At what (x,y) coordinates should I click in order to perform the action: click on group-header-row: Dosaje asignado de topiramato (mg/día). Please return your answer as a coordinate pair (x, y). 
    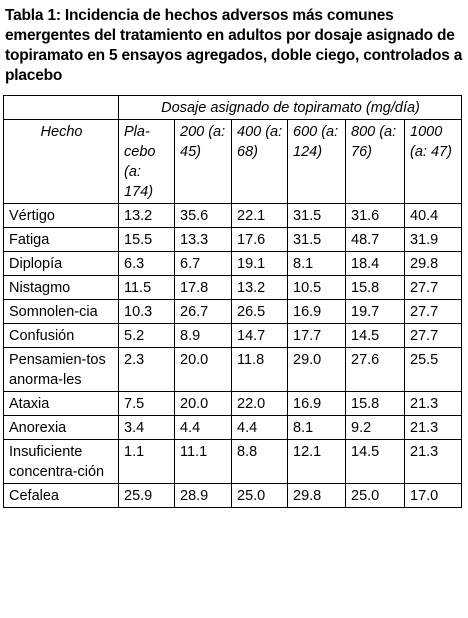
    Looking at the image, I should click on (233, 107).